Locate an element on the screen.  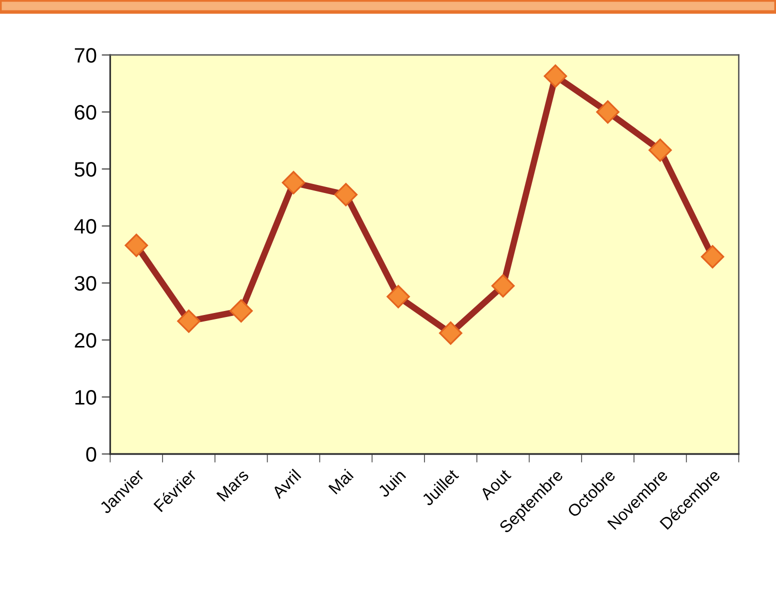
y-tick-label: 0 is located at coordinates (91, 454).